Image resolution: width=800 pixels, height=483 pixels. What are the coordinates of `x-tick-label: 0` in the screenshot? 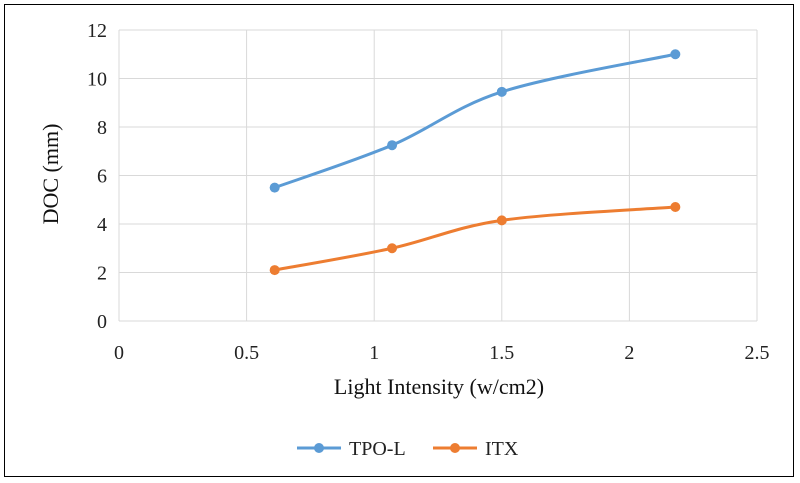 It's located at (119, 353).